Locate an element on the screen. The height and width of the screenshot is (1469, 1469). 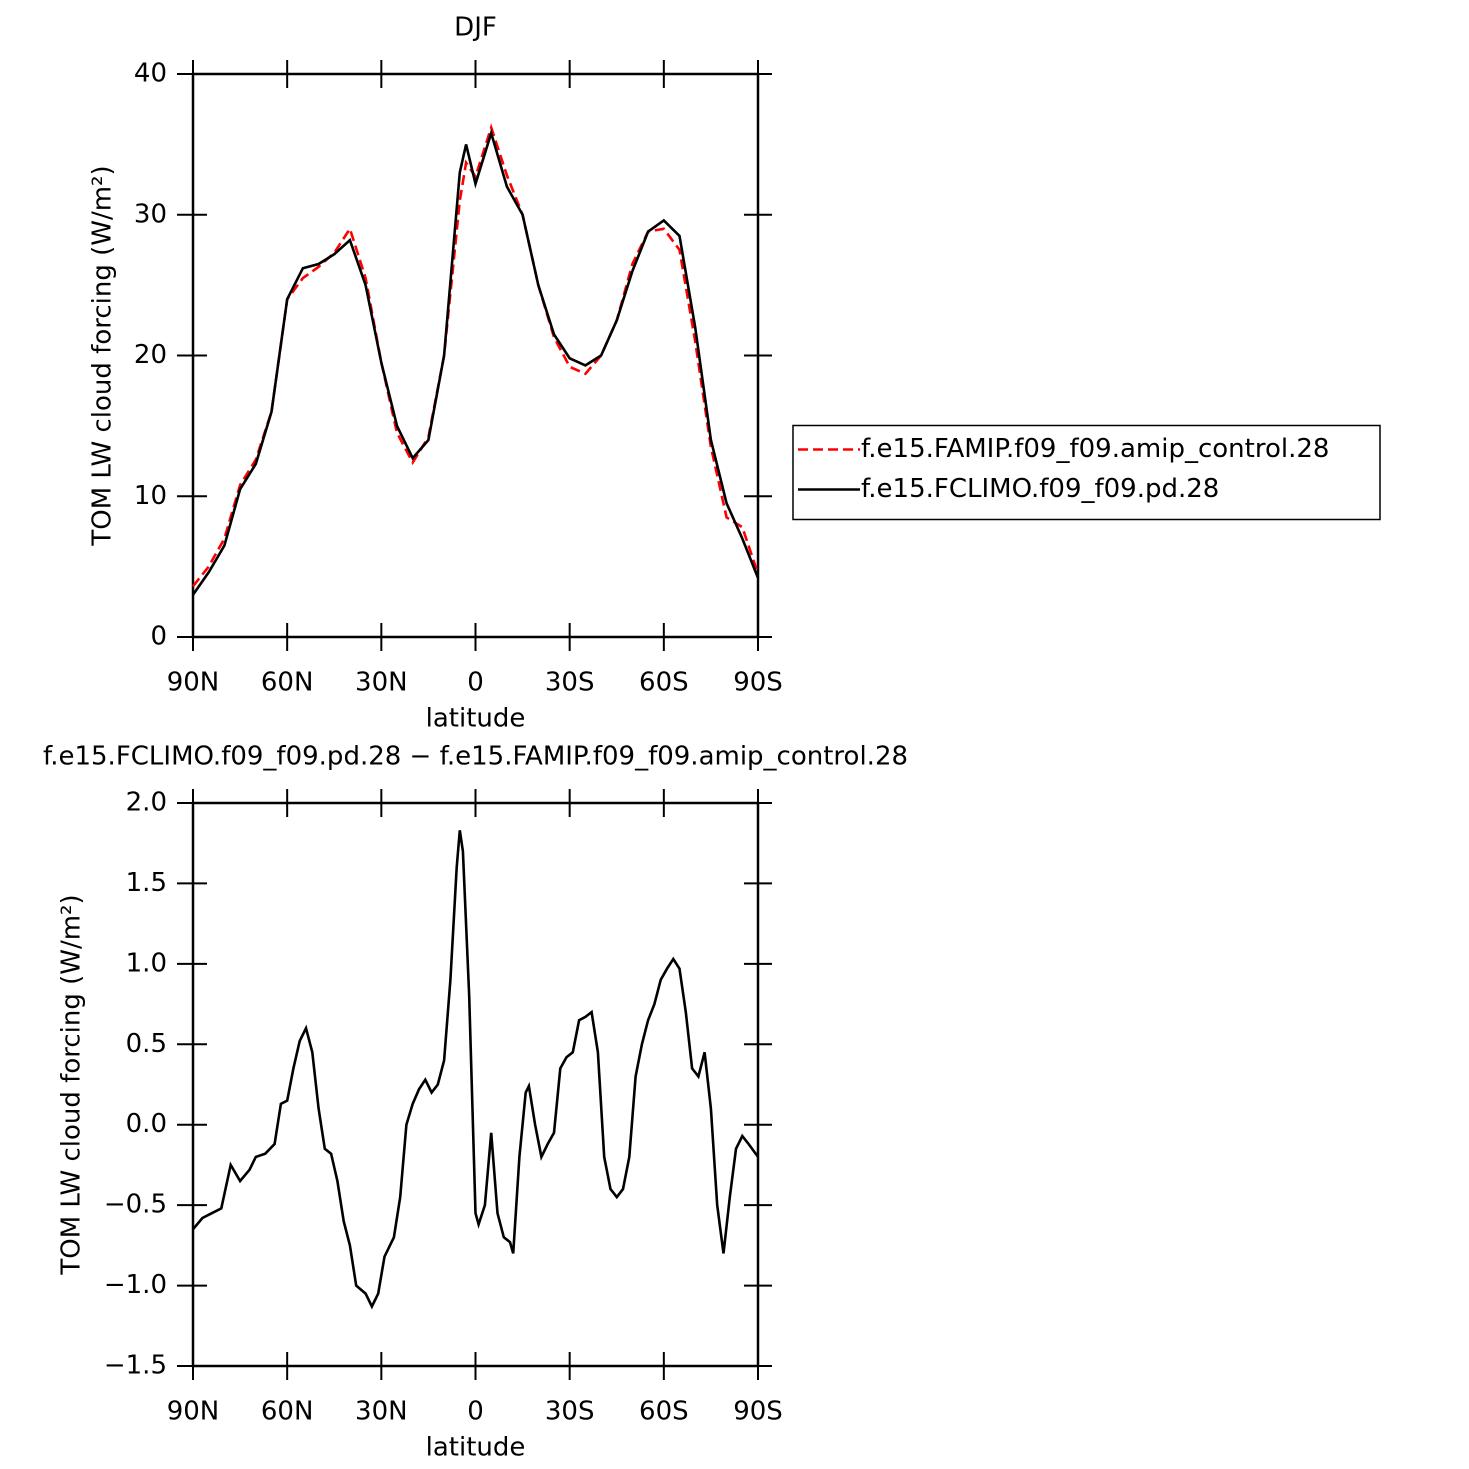
y-tick-label: −0.5 is located at coordinates (135, 1205).